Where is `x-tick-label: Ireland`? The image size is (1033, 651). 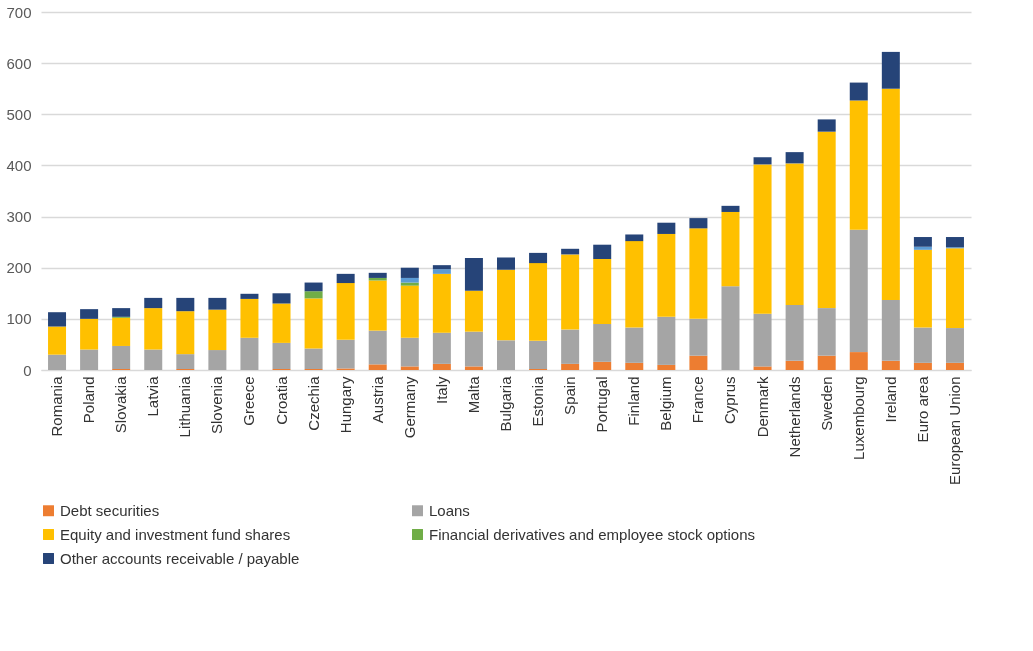 x-tick-label: Ireland is located at coordinates (890, 399).